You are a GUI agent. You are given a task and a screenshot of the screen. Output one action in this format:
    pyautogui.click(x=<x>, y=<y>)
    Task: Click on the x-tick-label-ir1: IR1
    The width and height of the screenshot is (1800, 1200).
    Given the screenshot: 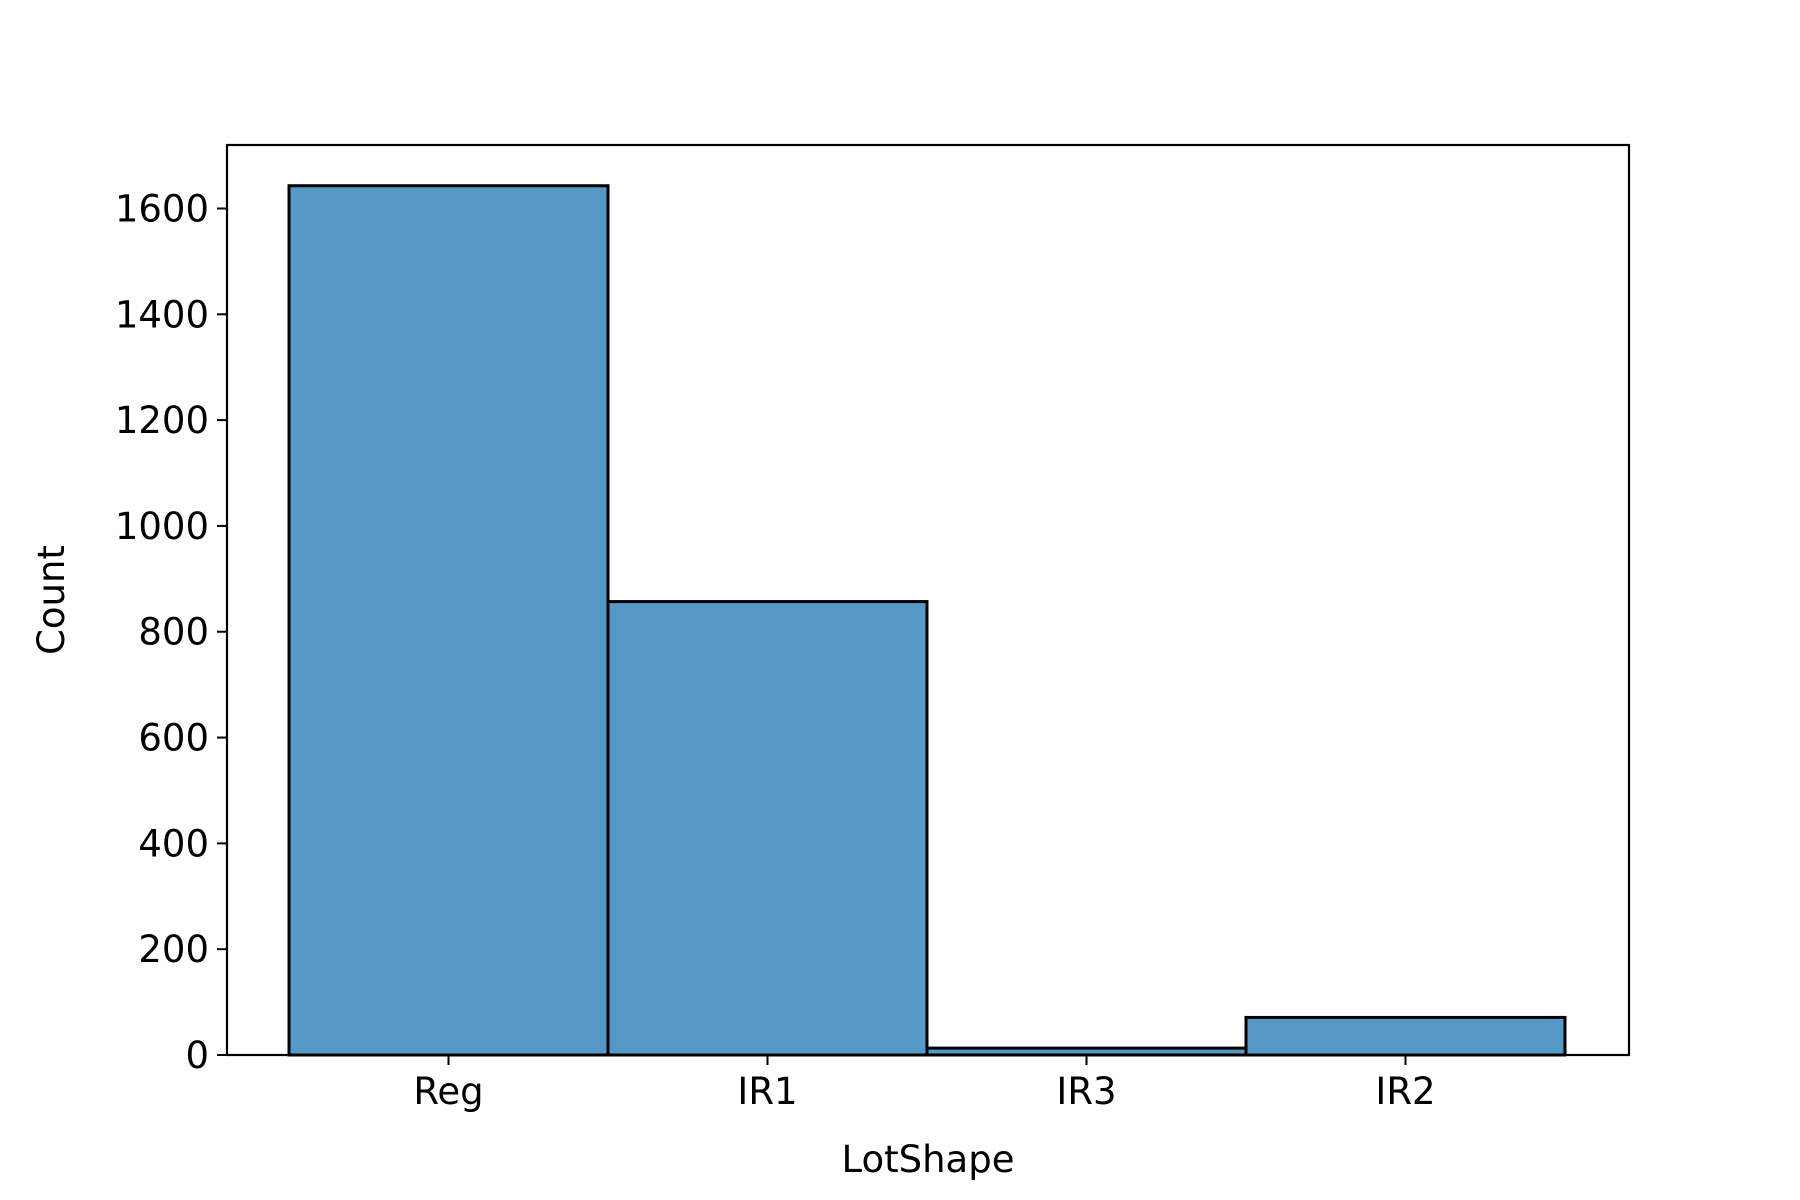 What is the action you would take?
    pyautogui.click(x=767, y=1091)
    